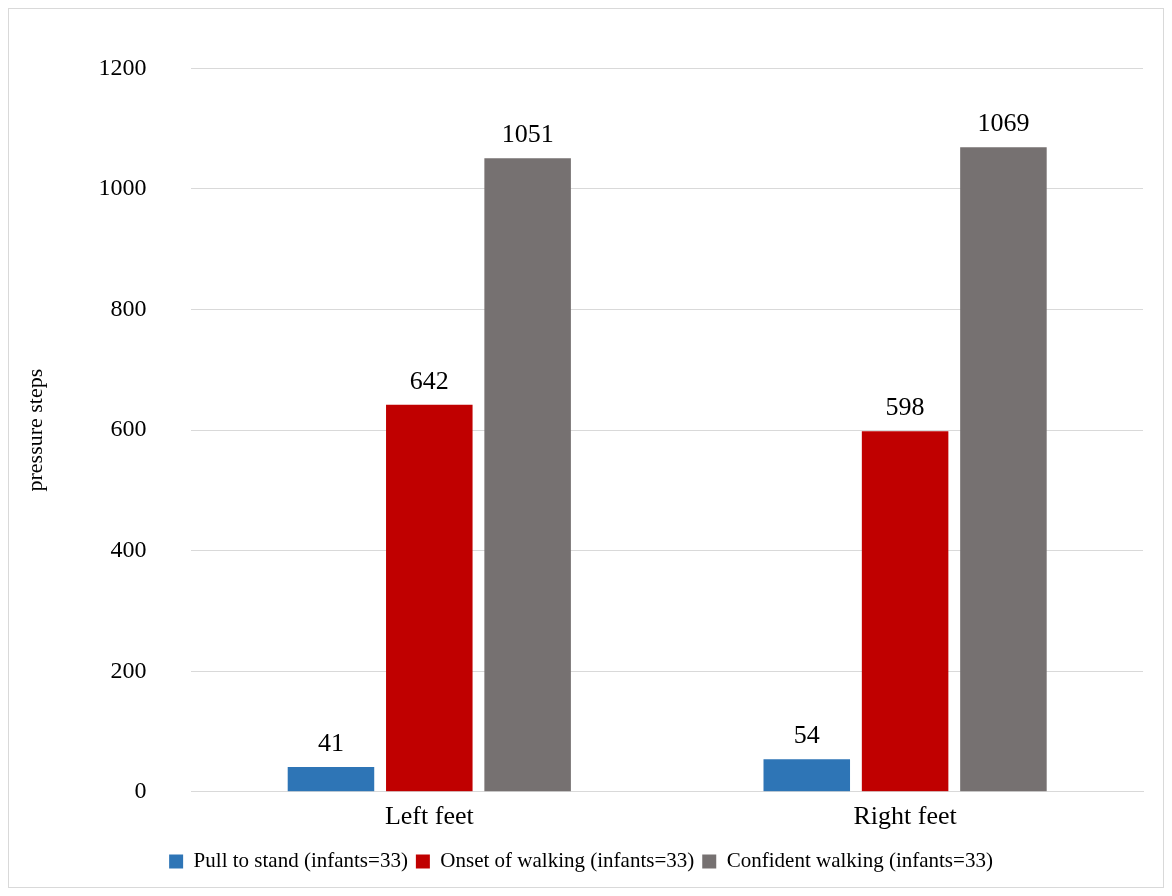 This screenshot has height=896, width=1172. Describe the element at coordinates (300, 860) in the screenshot. I see `legend-label: Pull to stand (infants=33)` at that location.